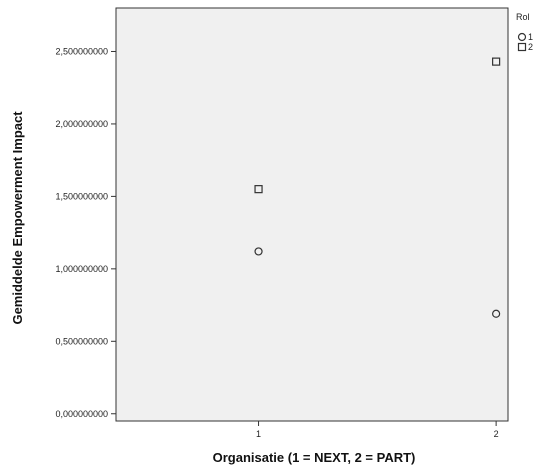  I want to click on legend: Rol 12, so click(524, 32).